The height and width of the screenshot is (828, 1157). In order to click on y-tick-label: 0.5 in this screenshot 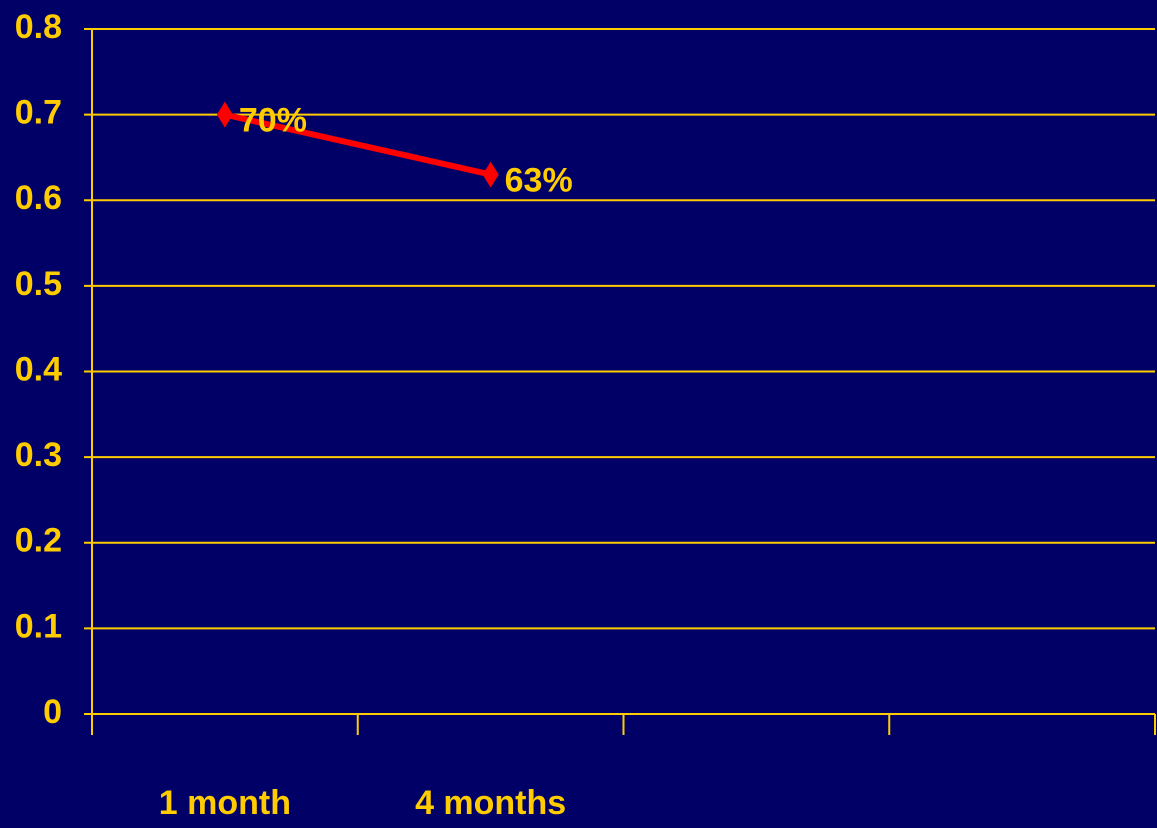, I will do `click(38, 284)`.